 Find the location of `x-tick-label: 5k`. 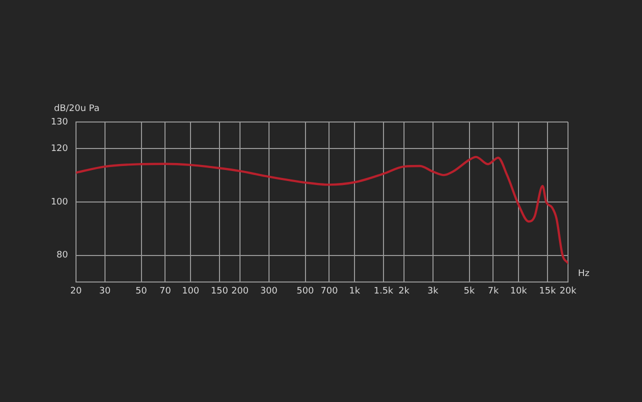

x-tick-label: 5k is located at coordinates (470, 291).